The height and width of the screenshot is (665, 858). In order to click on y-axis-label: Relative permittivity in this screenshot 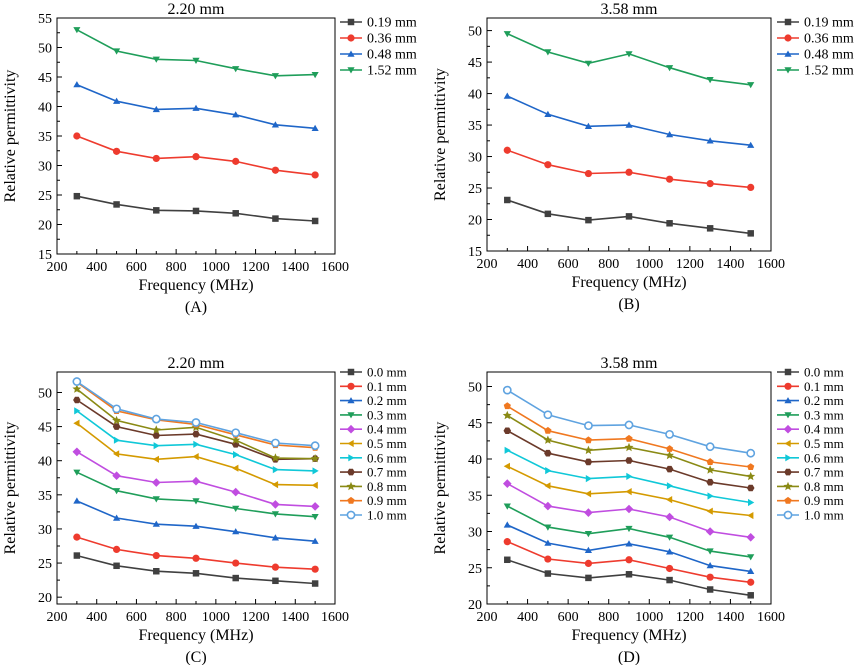, I will do `click(10, 136)`.